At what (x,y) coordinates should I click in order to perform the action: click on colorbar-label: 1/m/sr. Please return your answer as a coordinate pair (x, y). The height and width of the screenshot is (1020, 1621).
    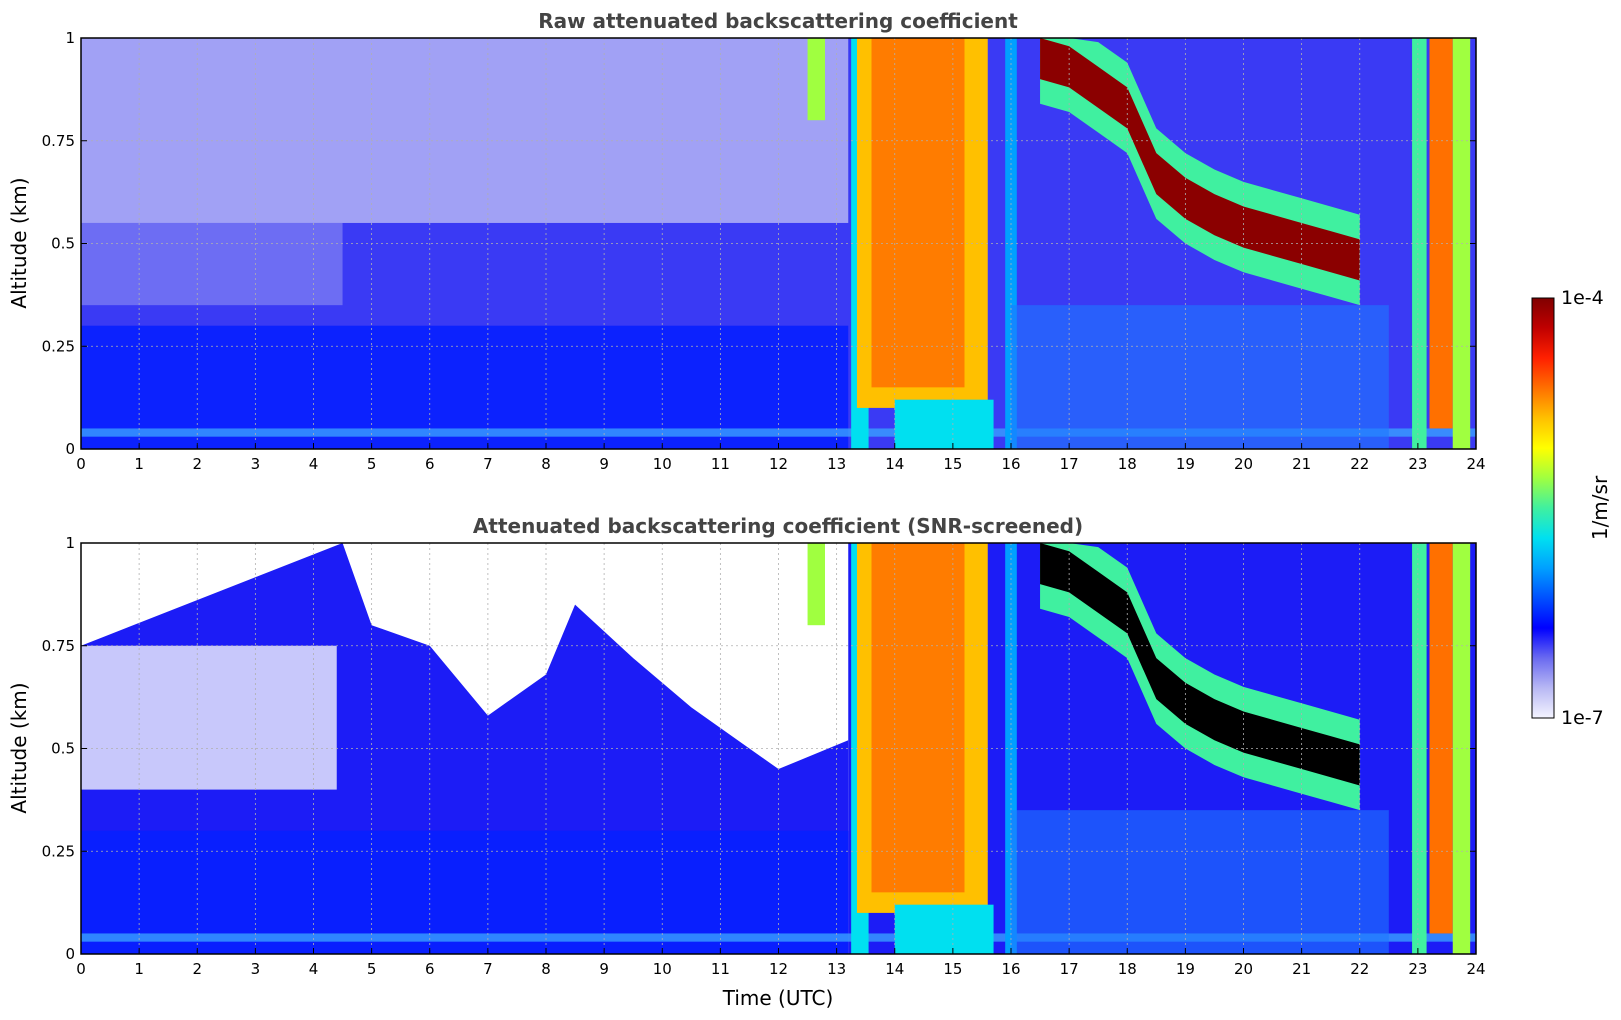
    Looking at the image, I should click on (1600, 507).